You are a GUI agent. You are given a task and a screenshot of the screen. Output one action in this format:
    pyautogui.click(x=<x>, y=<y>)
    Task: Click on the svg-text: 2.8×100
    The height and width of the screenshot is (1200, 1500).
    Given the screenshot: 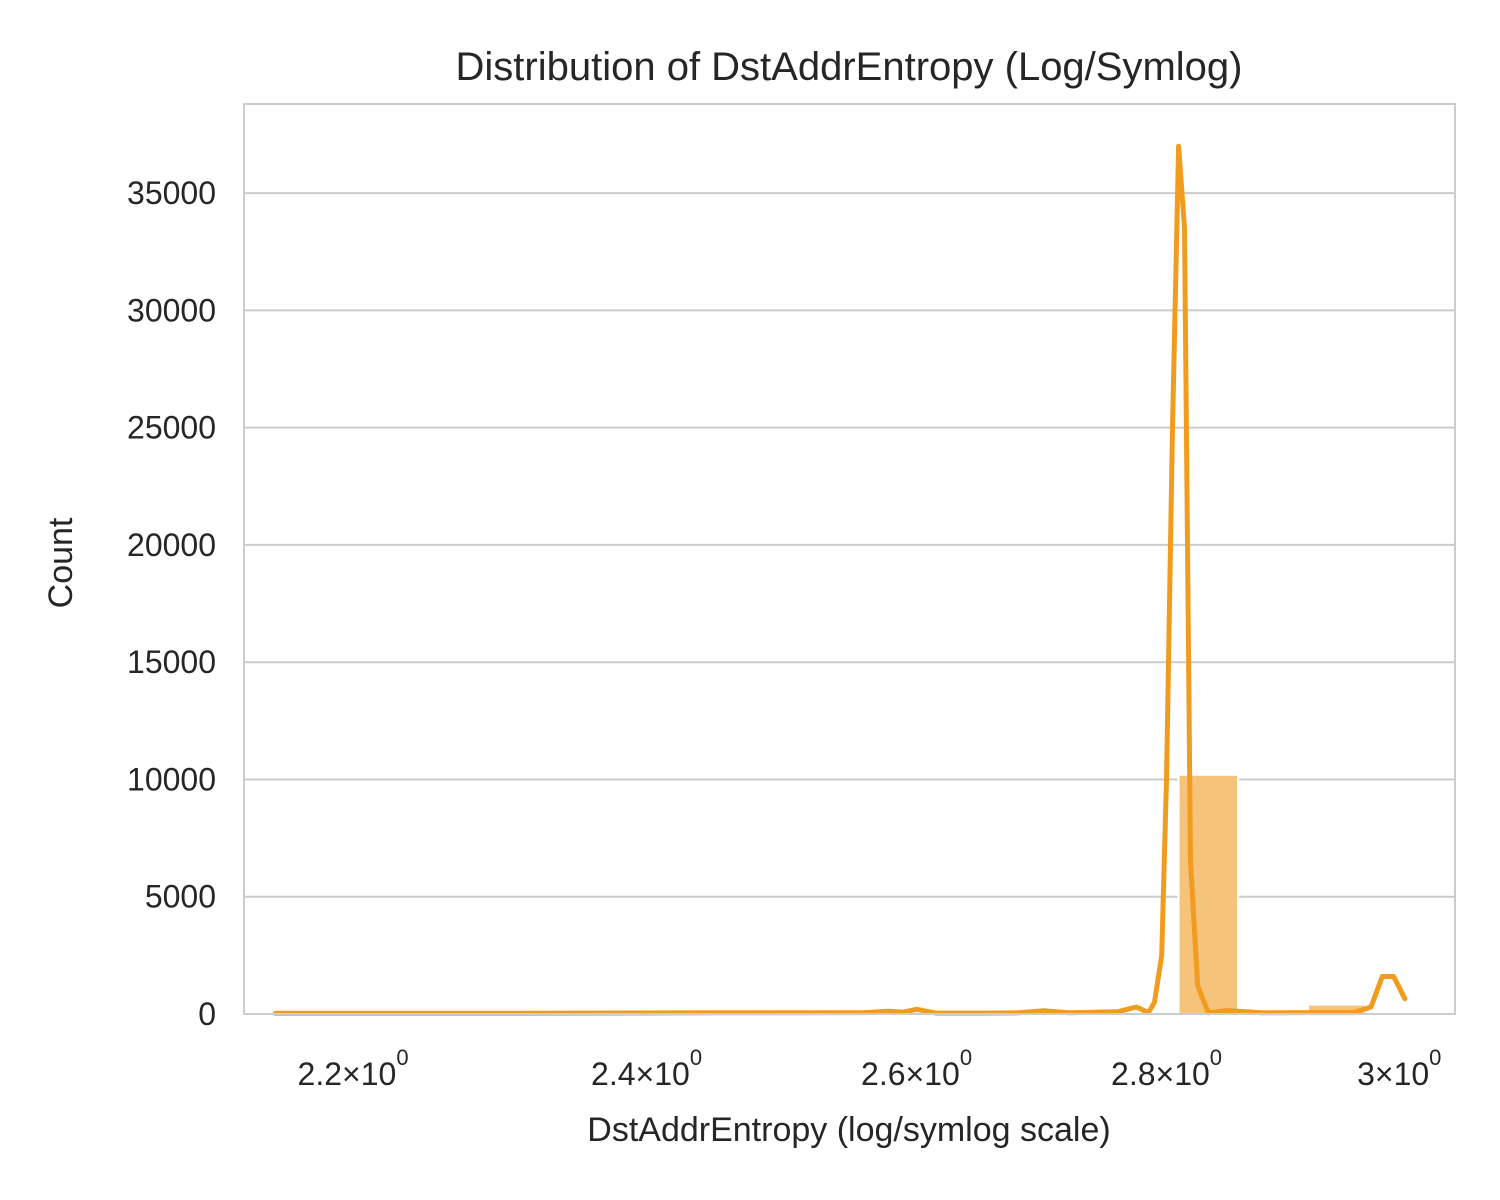 What is the action you would take?
    pyautogui.click(x=1166, y=1068)
    